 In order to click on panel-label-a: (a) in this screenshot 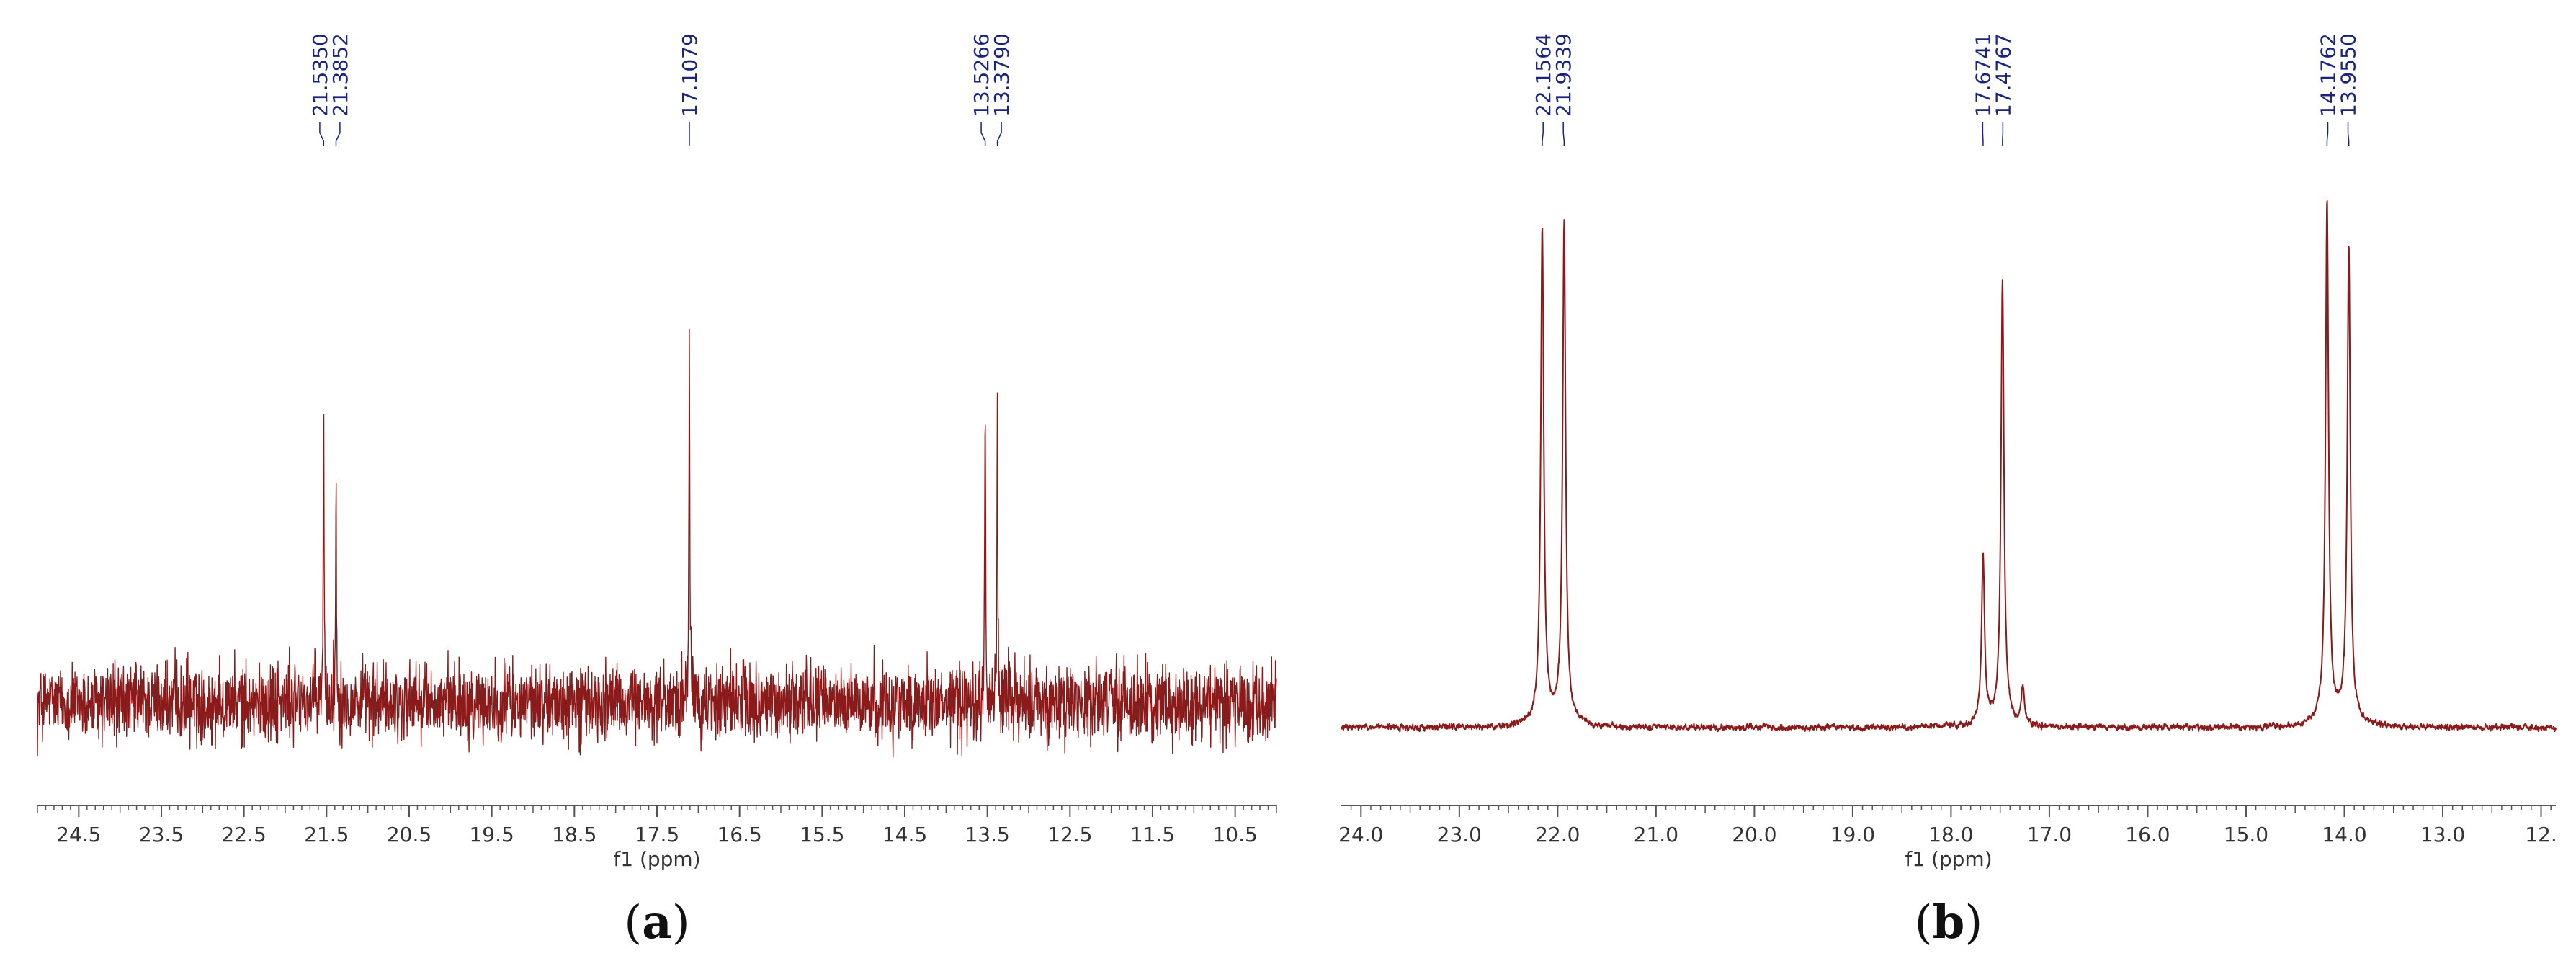, I will do `click(656, 922)`.